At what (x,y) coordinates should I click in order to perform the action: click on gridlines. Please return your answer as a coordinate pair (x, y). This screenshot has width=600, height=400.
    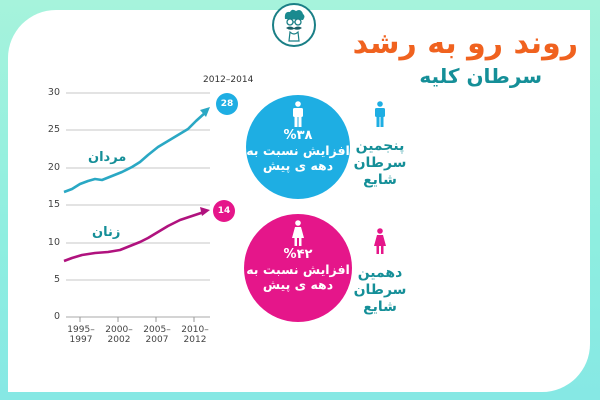
    Looking at the image, I should click on (138, 205).